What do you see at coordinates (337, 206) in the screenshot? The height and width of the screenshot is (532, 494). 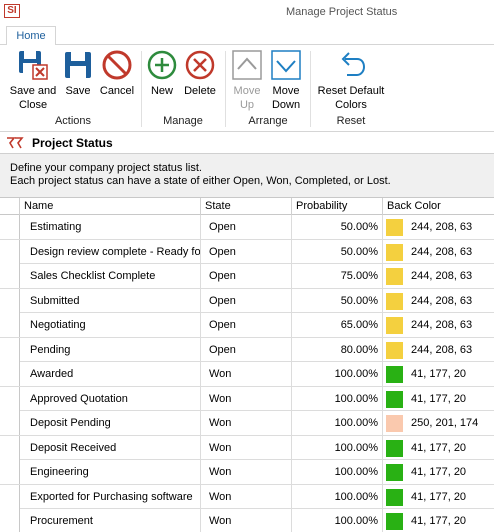 I see `column-header-probability: Probability` at bounding box center [337, 206].